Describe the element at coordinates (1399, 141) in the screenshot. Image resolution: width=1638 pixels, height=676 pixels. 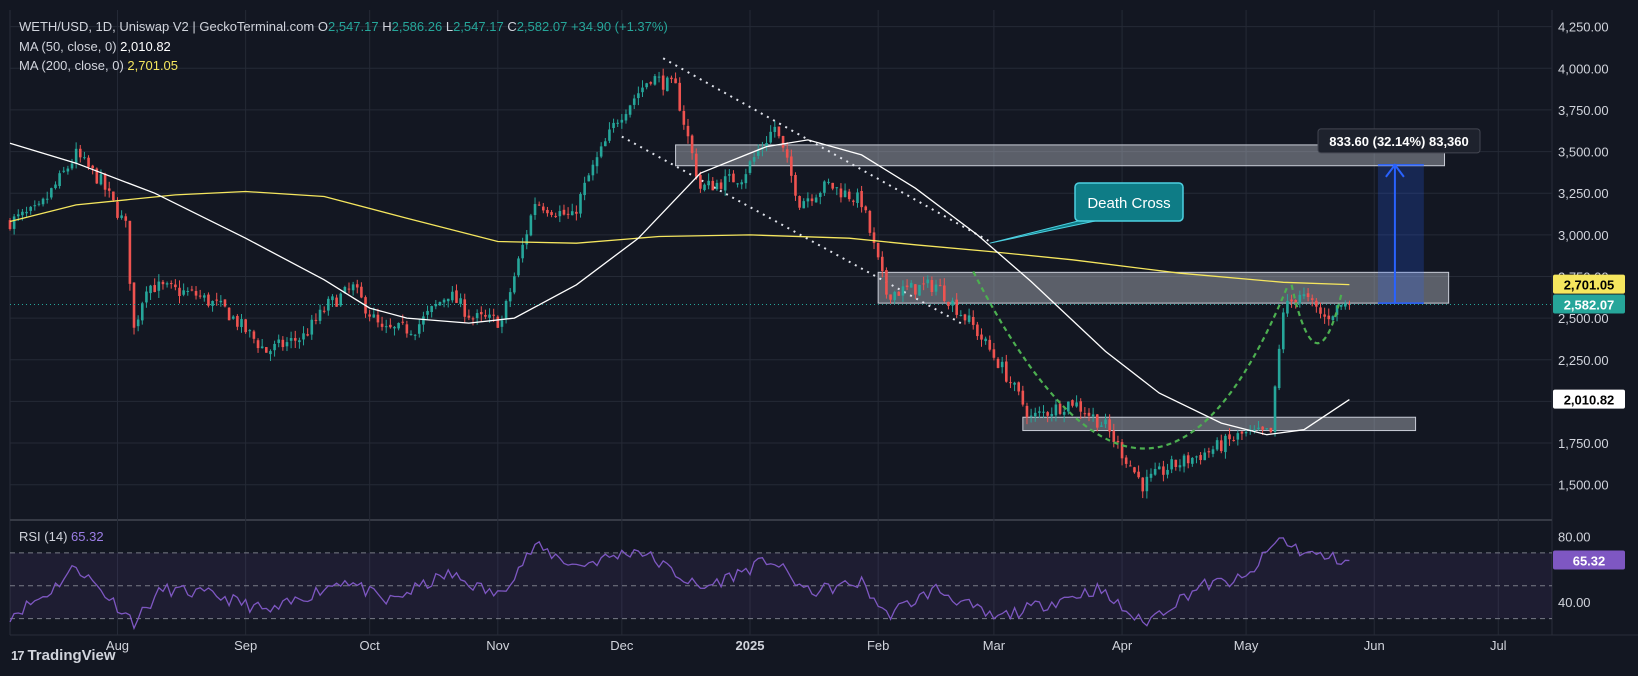
I see `measure-label: 833.60 (32.14%) 83,360` at that location.